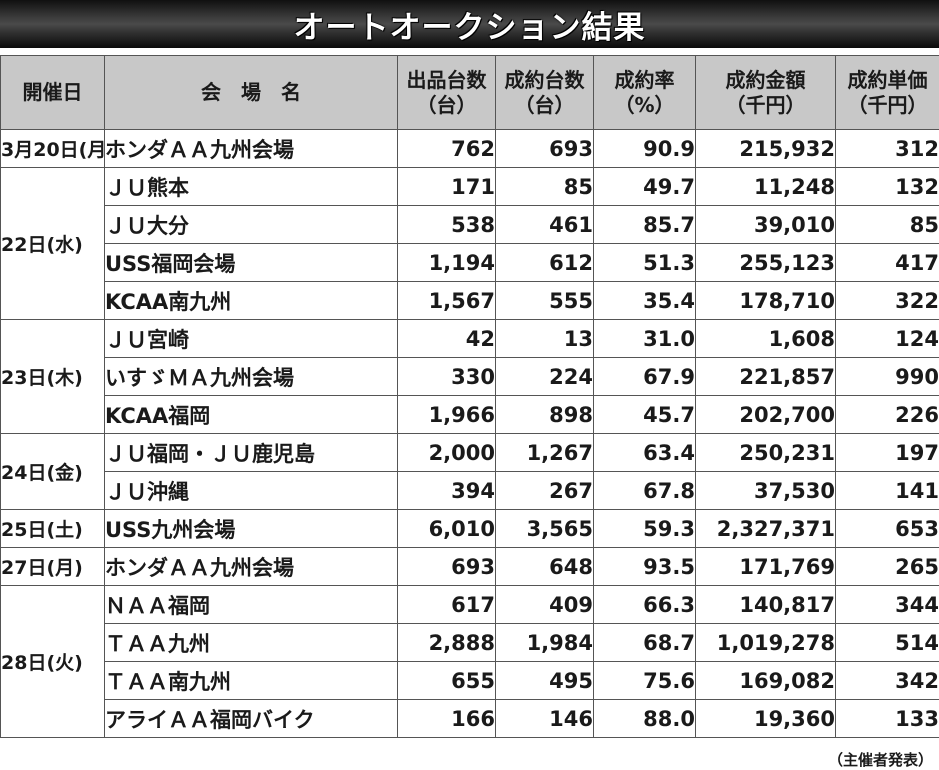 The height and width of the screenshot is (770, 939). What do you see at coordinates (447, 339) in the screenshot?
I see `listed-count-cell: 42` at bounding box center [447, 339].